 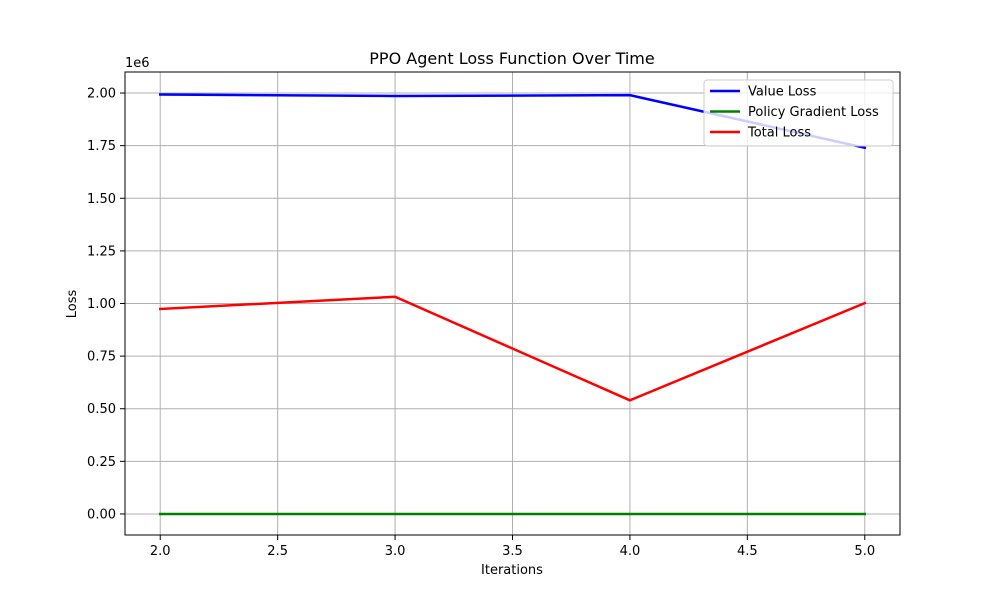 I want to click on y-tick-label: 0.75, so click(x=101, y=357).